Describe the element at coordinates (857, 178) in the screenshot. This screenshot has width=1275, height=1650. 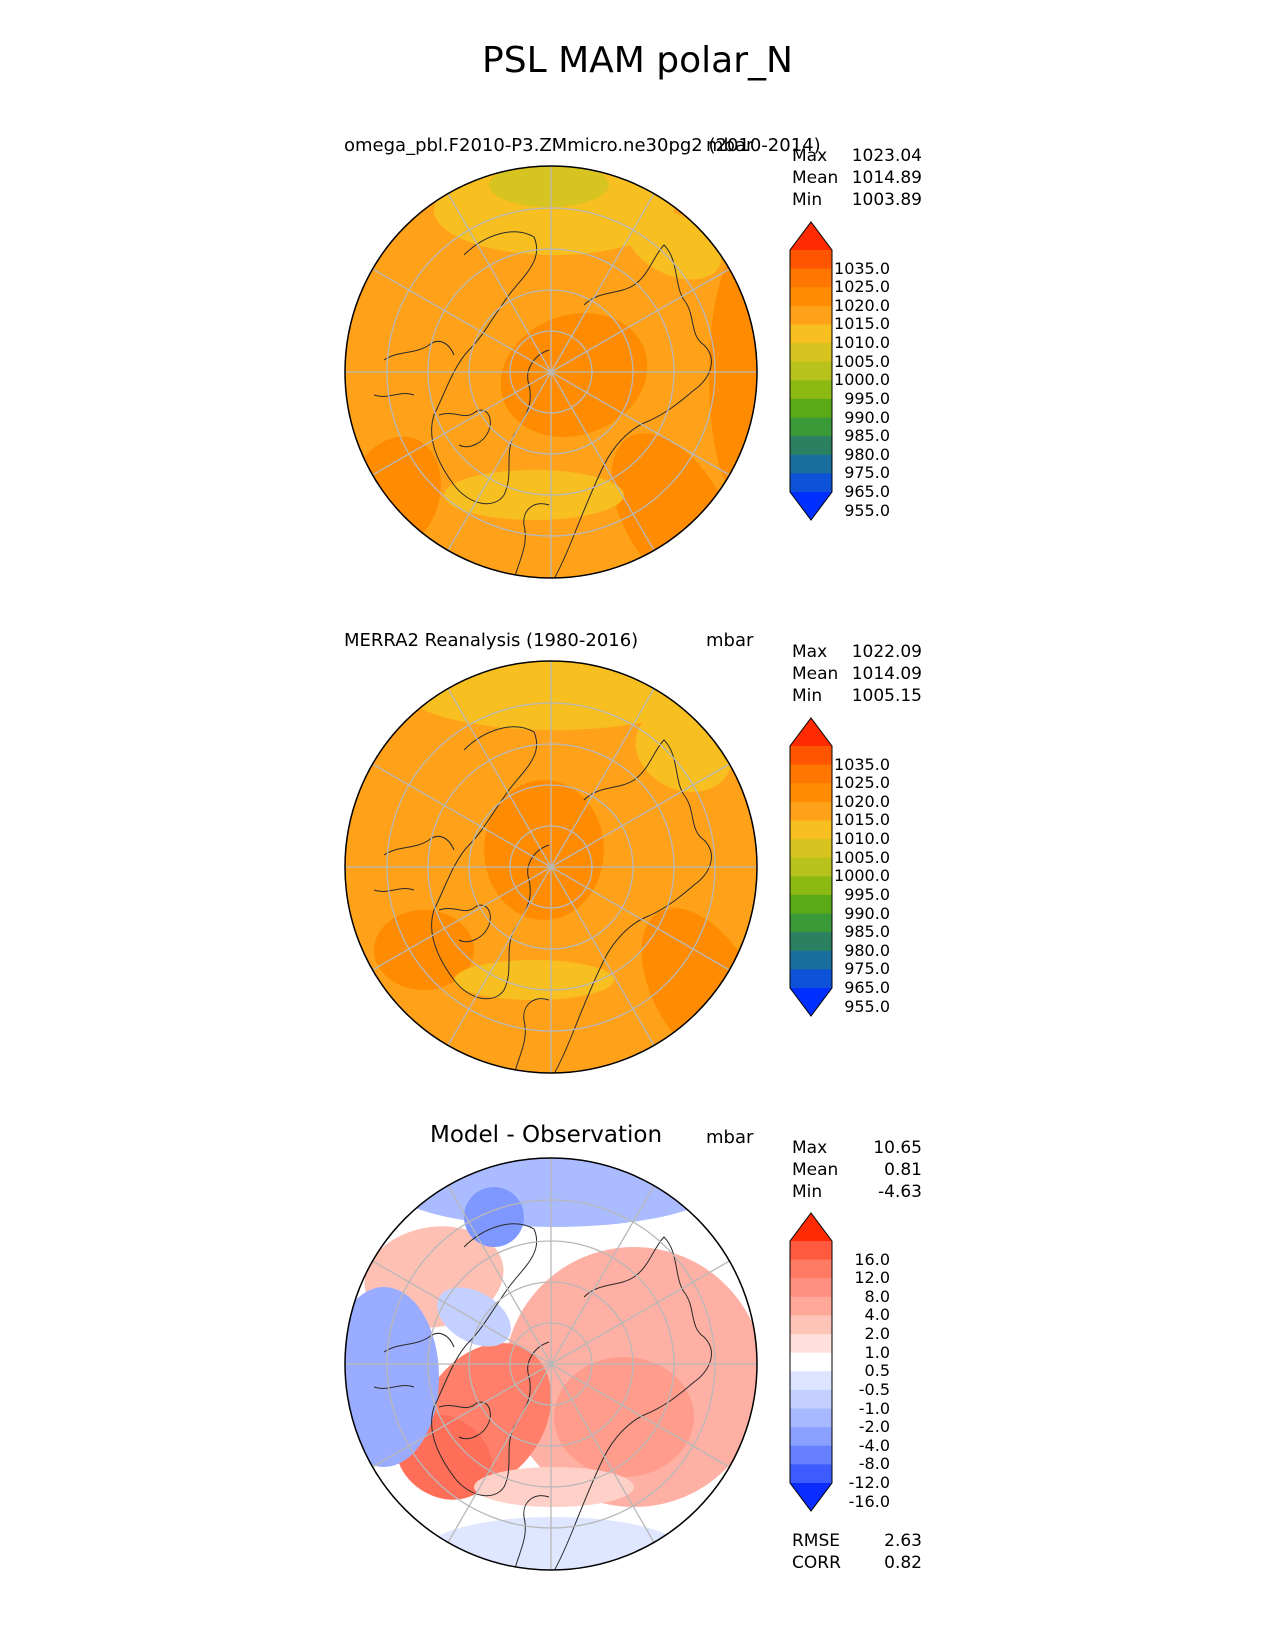
I see `panel-1-stats: Max 1023.04 Mean 1014.89 Min 1003.89` at that location.